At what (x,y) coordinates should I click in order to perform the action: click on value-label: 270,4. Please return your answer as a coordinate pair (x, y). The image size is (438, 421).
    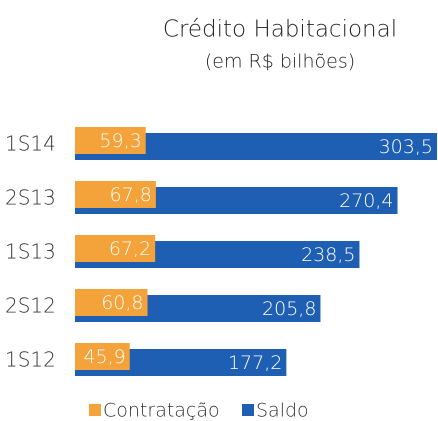
    Looking at the image, I should click on (366, 201).